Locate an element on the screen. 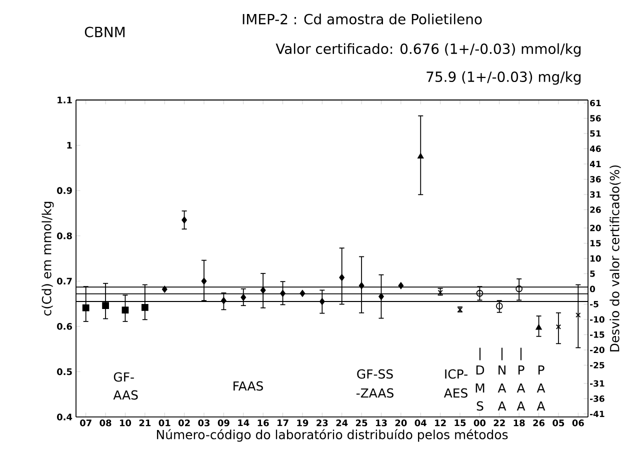 This screenshot has height=459, width=642. y2-tick-label: 26 is located at coordinates (595, 209).